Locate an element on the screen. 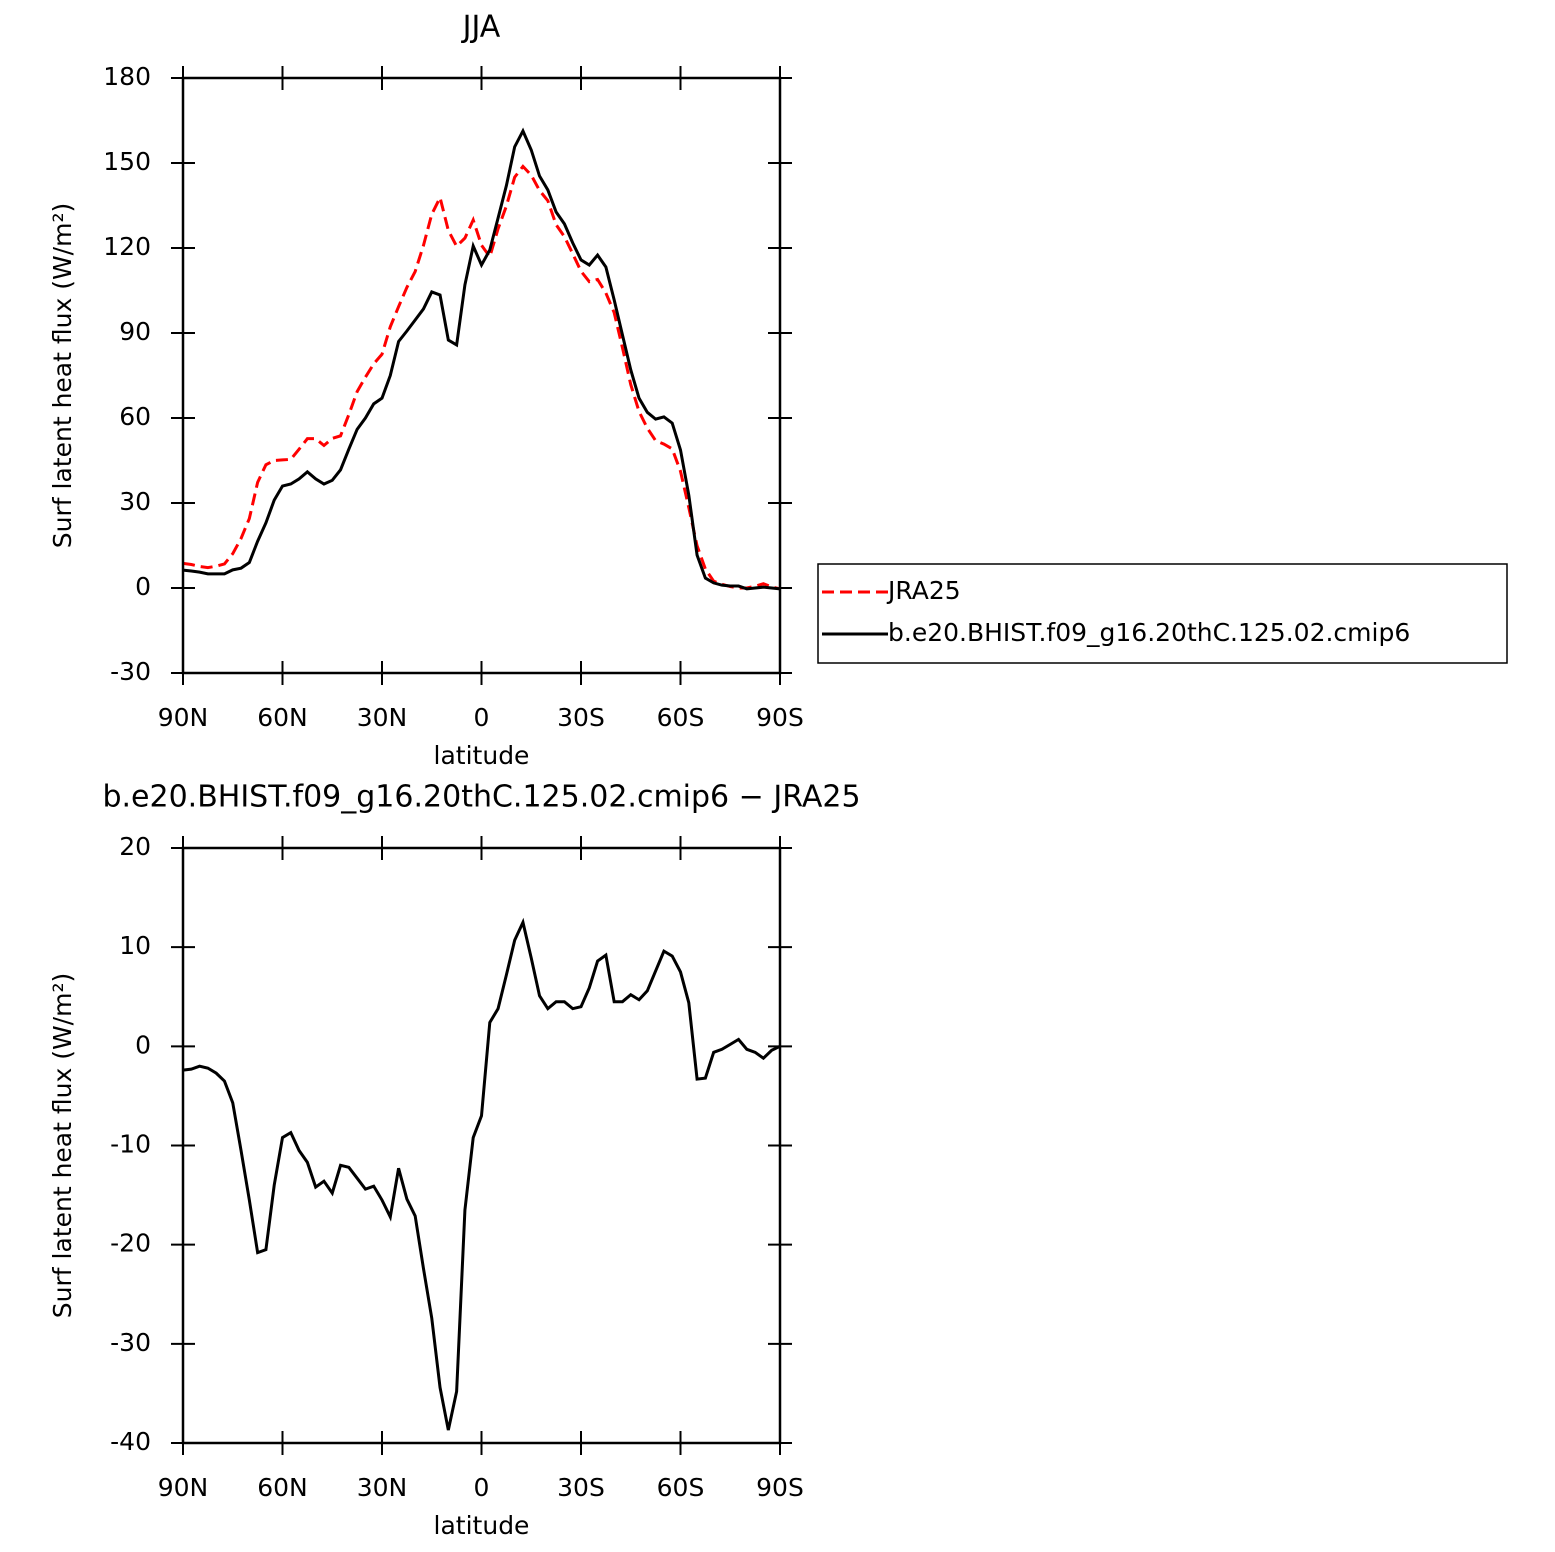 The width and height of the screenshot is (1555, 1552). y-tick-label: 60 is located at coordinates (135, 416).